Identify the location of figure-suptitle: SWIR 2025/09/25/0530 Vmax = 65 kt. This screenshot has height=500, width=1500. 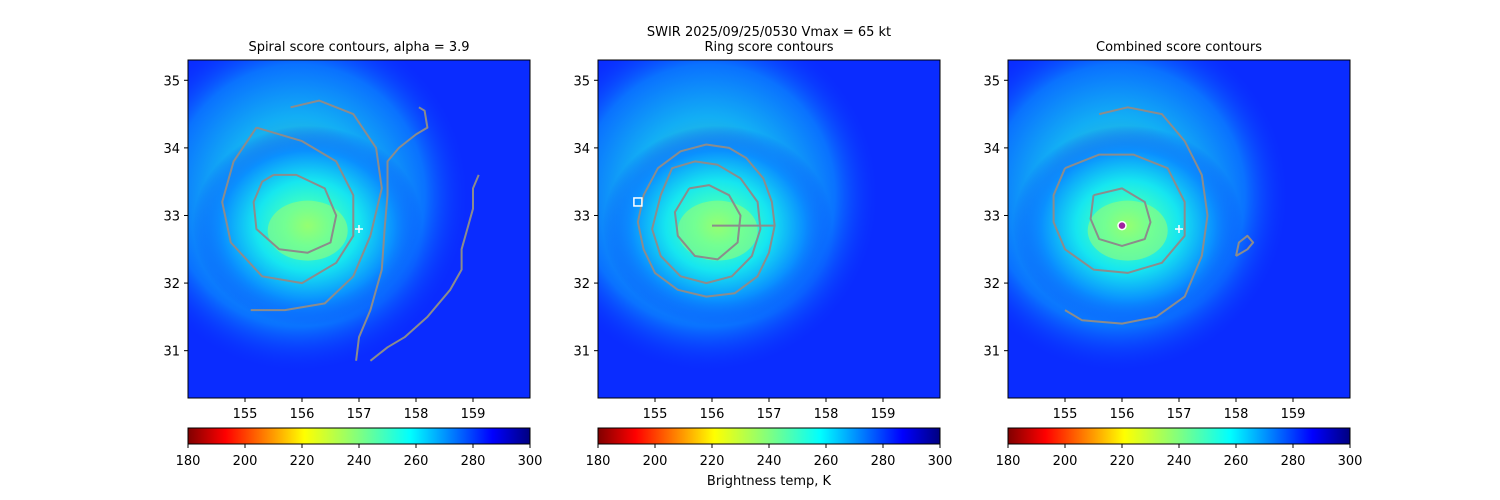
(769, 32).